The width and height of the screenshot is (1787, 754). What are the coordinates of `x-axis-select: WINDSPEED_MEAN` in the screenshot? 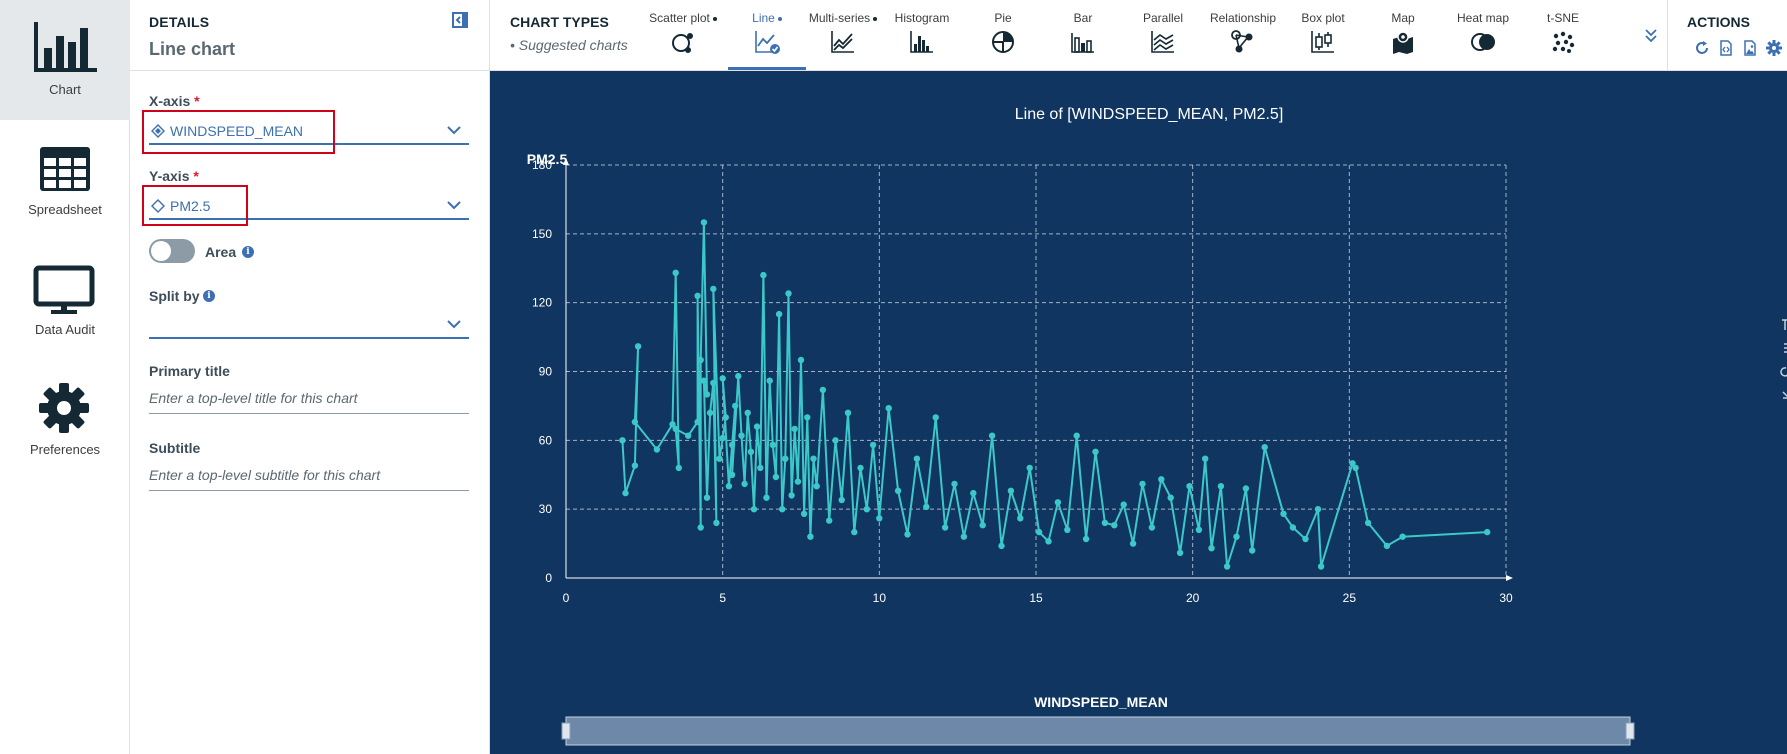 It's located at (309, 130).